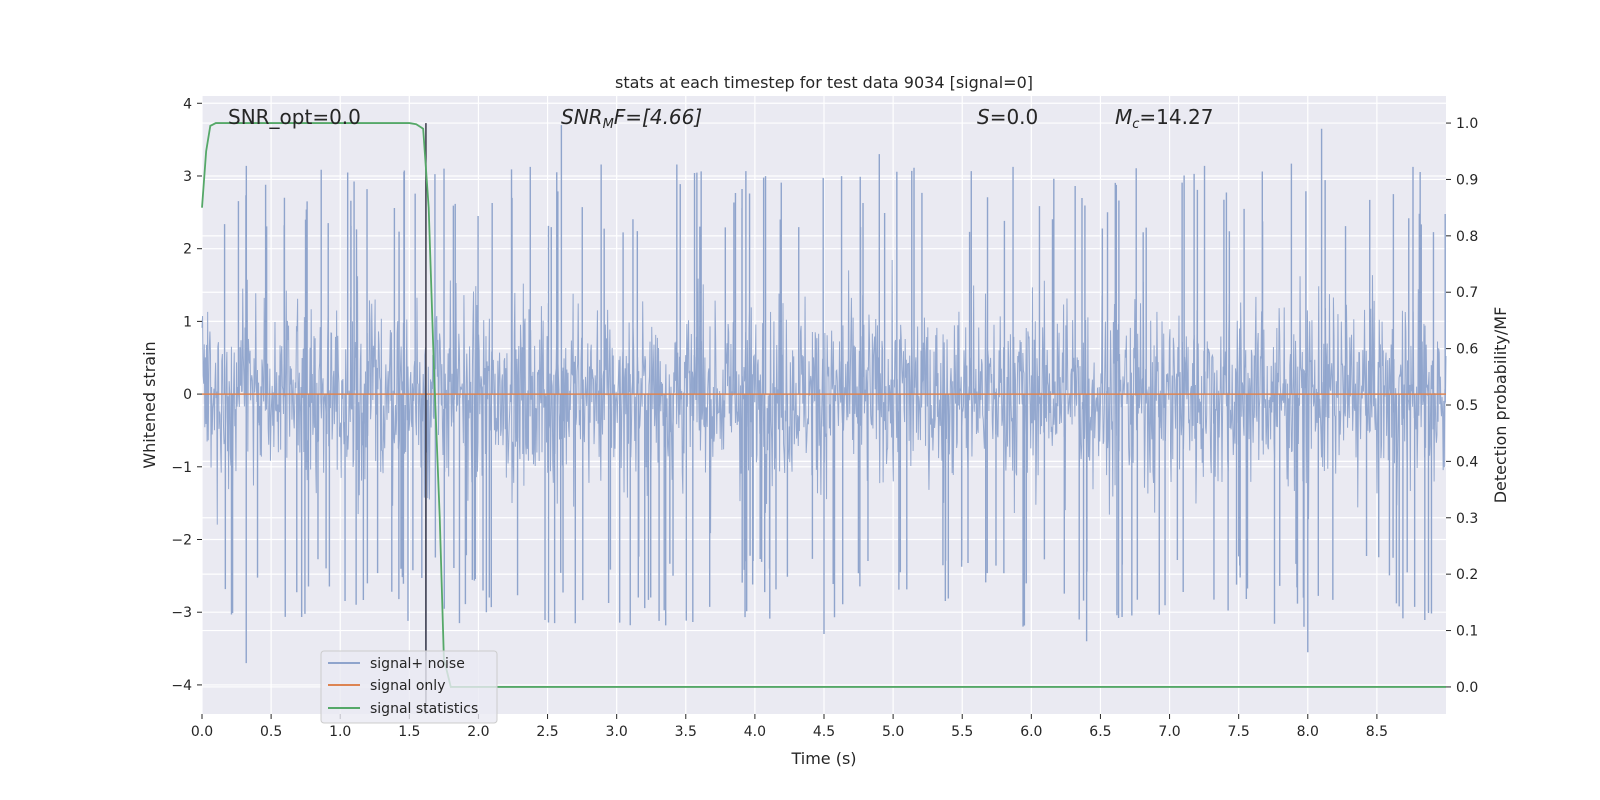 This screenshot has width=1600, height=800. I want to click on x-axis-label: Time (s), so click(823, 758).